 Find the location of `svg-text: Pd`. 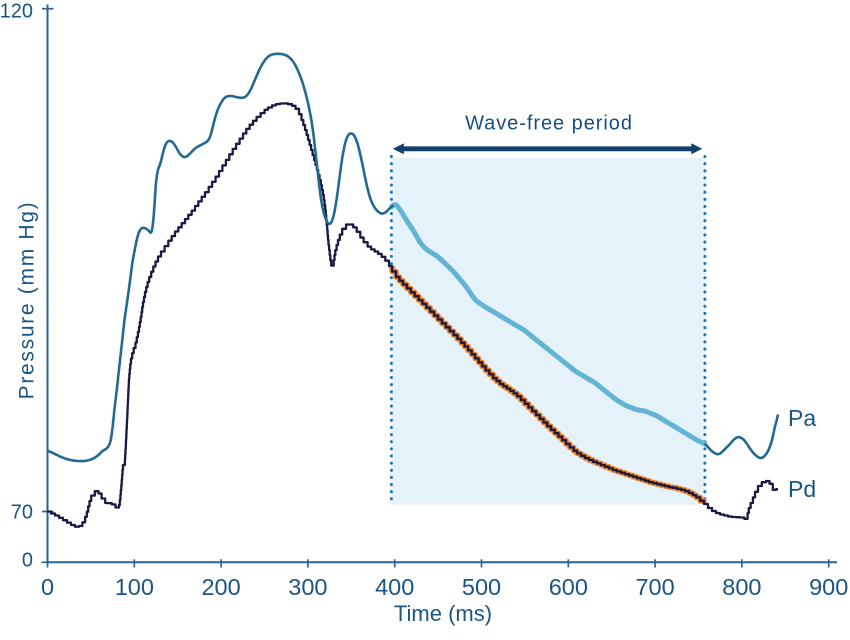

svg-text: Pd is located at coordinates (802, 489).